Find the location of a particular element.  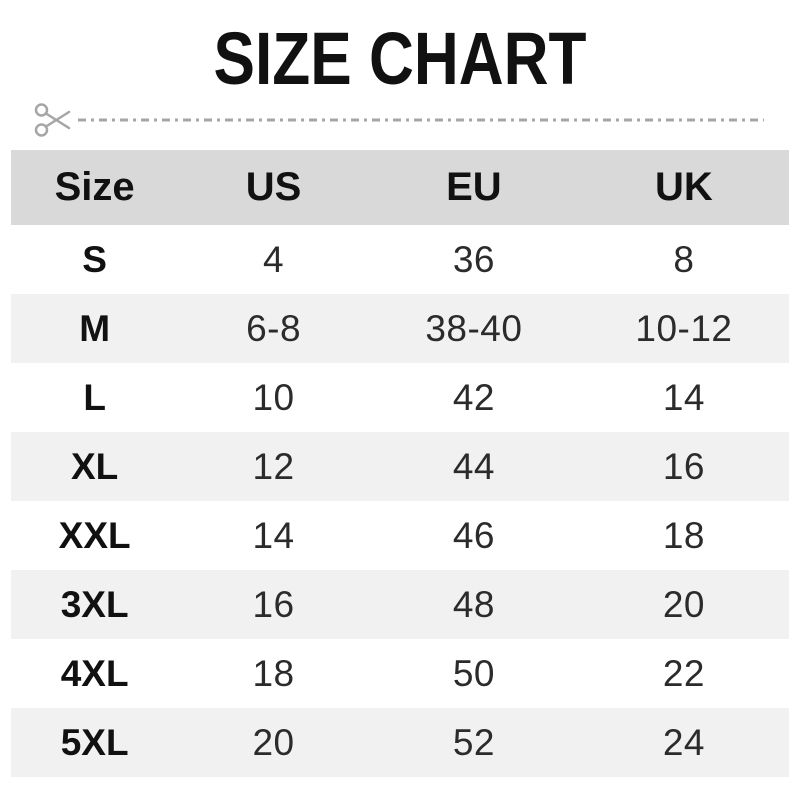

cell-us: 4 is located at coordinates (274, 259).